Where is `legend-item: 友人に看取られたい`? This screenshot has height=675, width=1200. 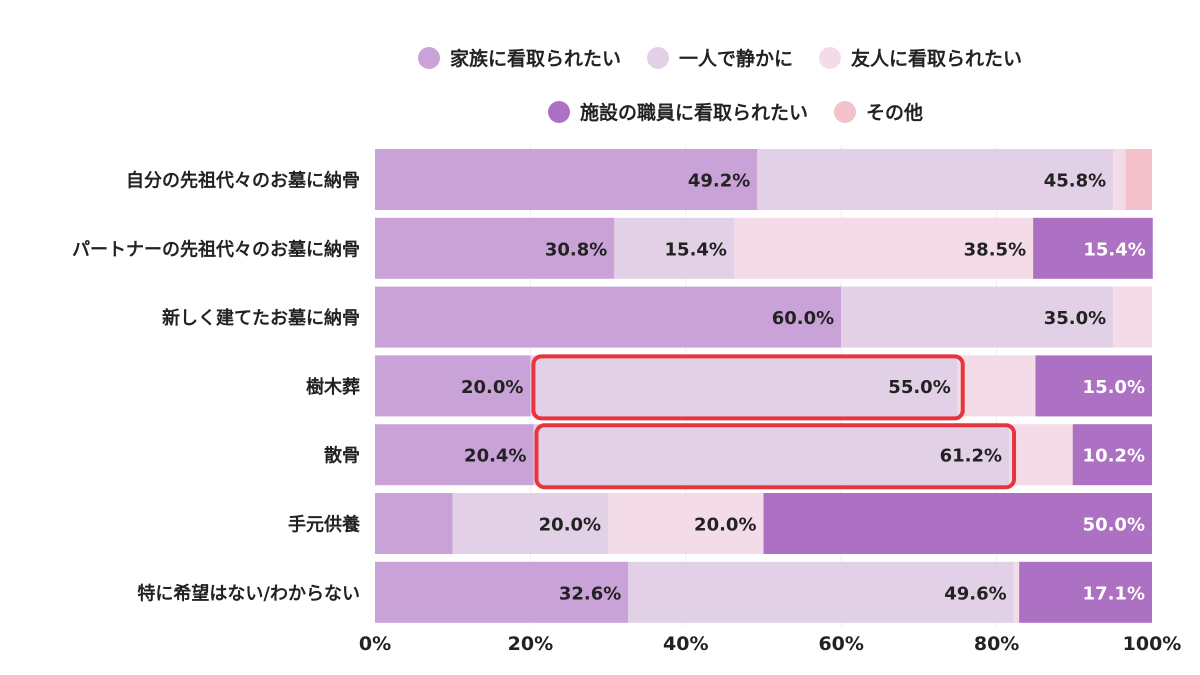 legend-item: 友人に看取られたい is located at coordinates (920, 57).